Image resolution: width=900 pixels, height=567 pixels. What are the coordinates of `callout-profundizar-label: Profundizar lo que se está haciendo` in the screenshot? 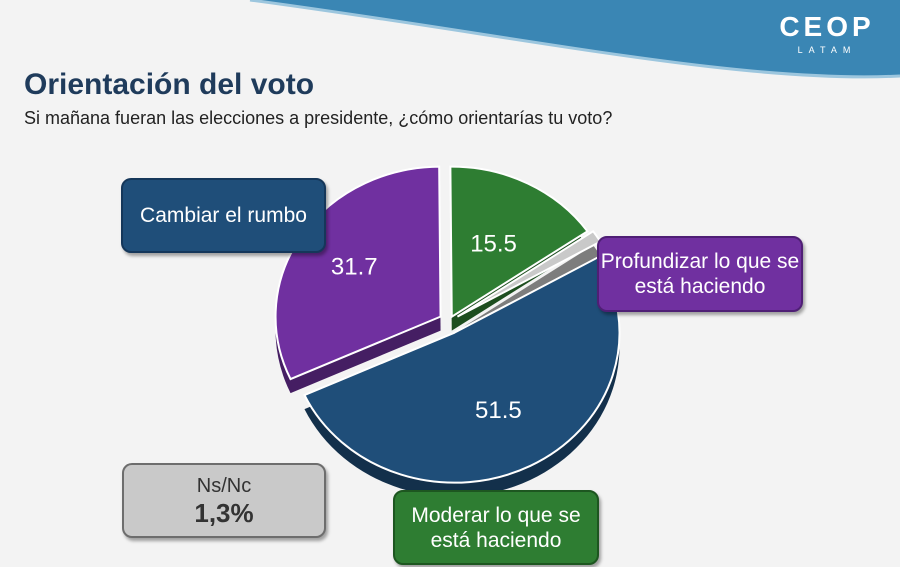 It's located at (700, 274).